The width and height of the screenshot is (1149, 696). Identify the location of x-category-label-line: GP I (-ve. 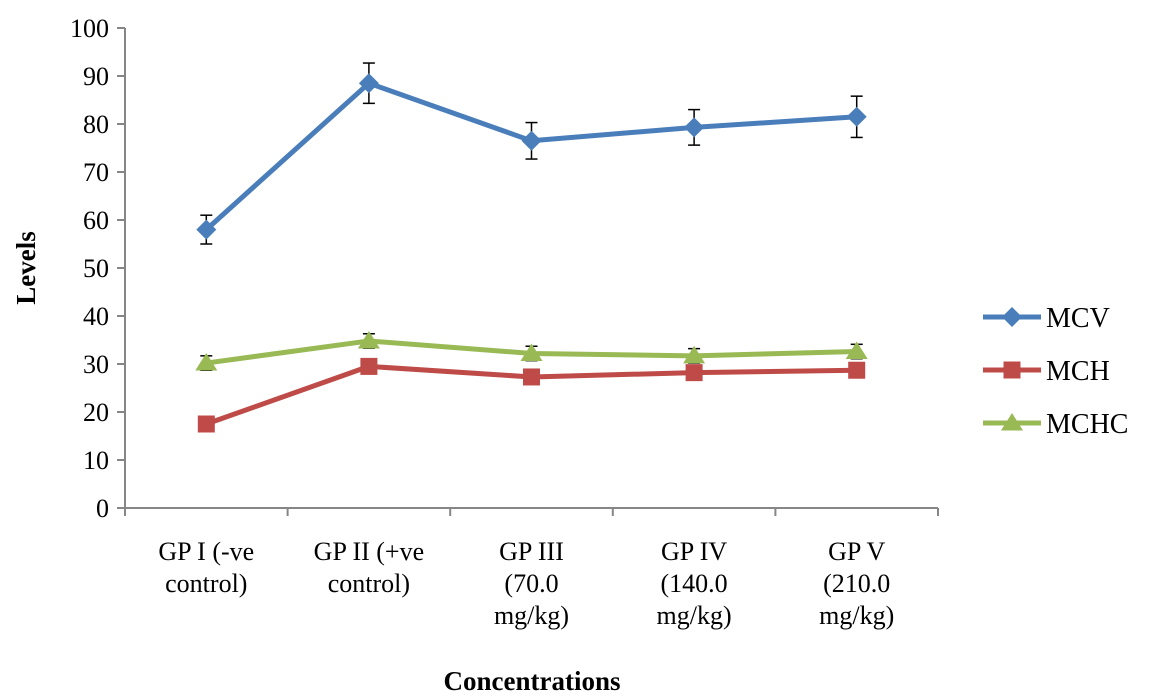
(206, 551).